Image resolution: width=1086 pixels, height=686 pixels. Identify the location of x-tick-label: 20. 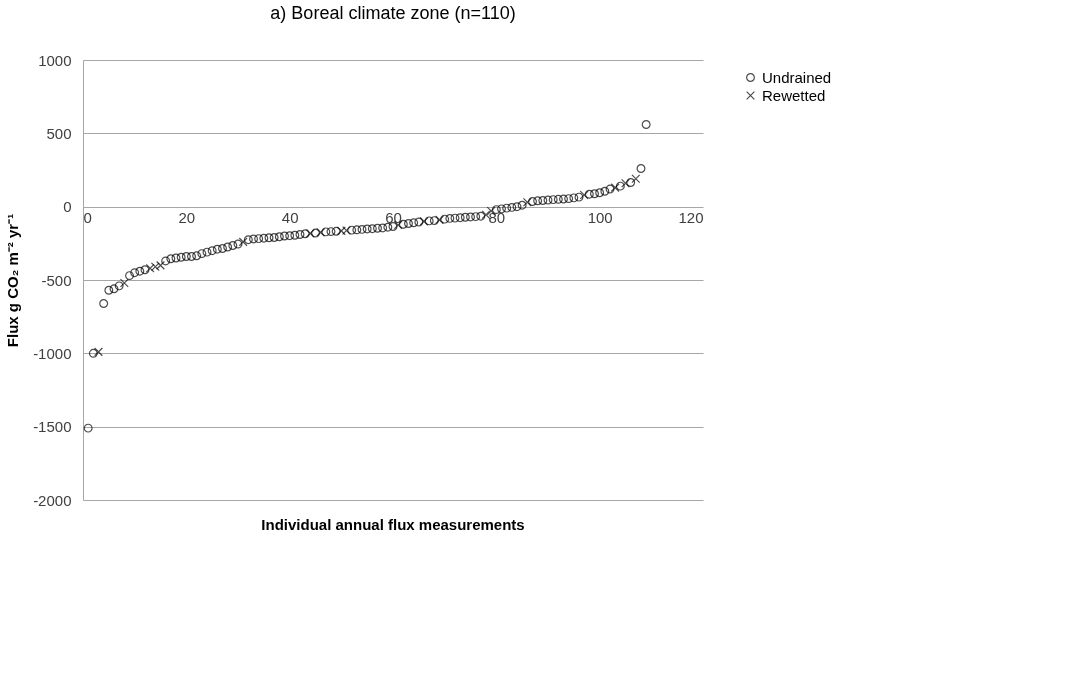
(187, 218).